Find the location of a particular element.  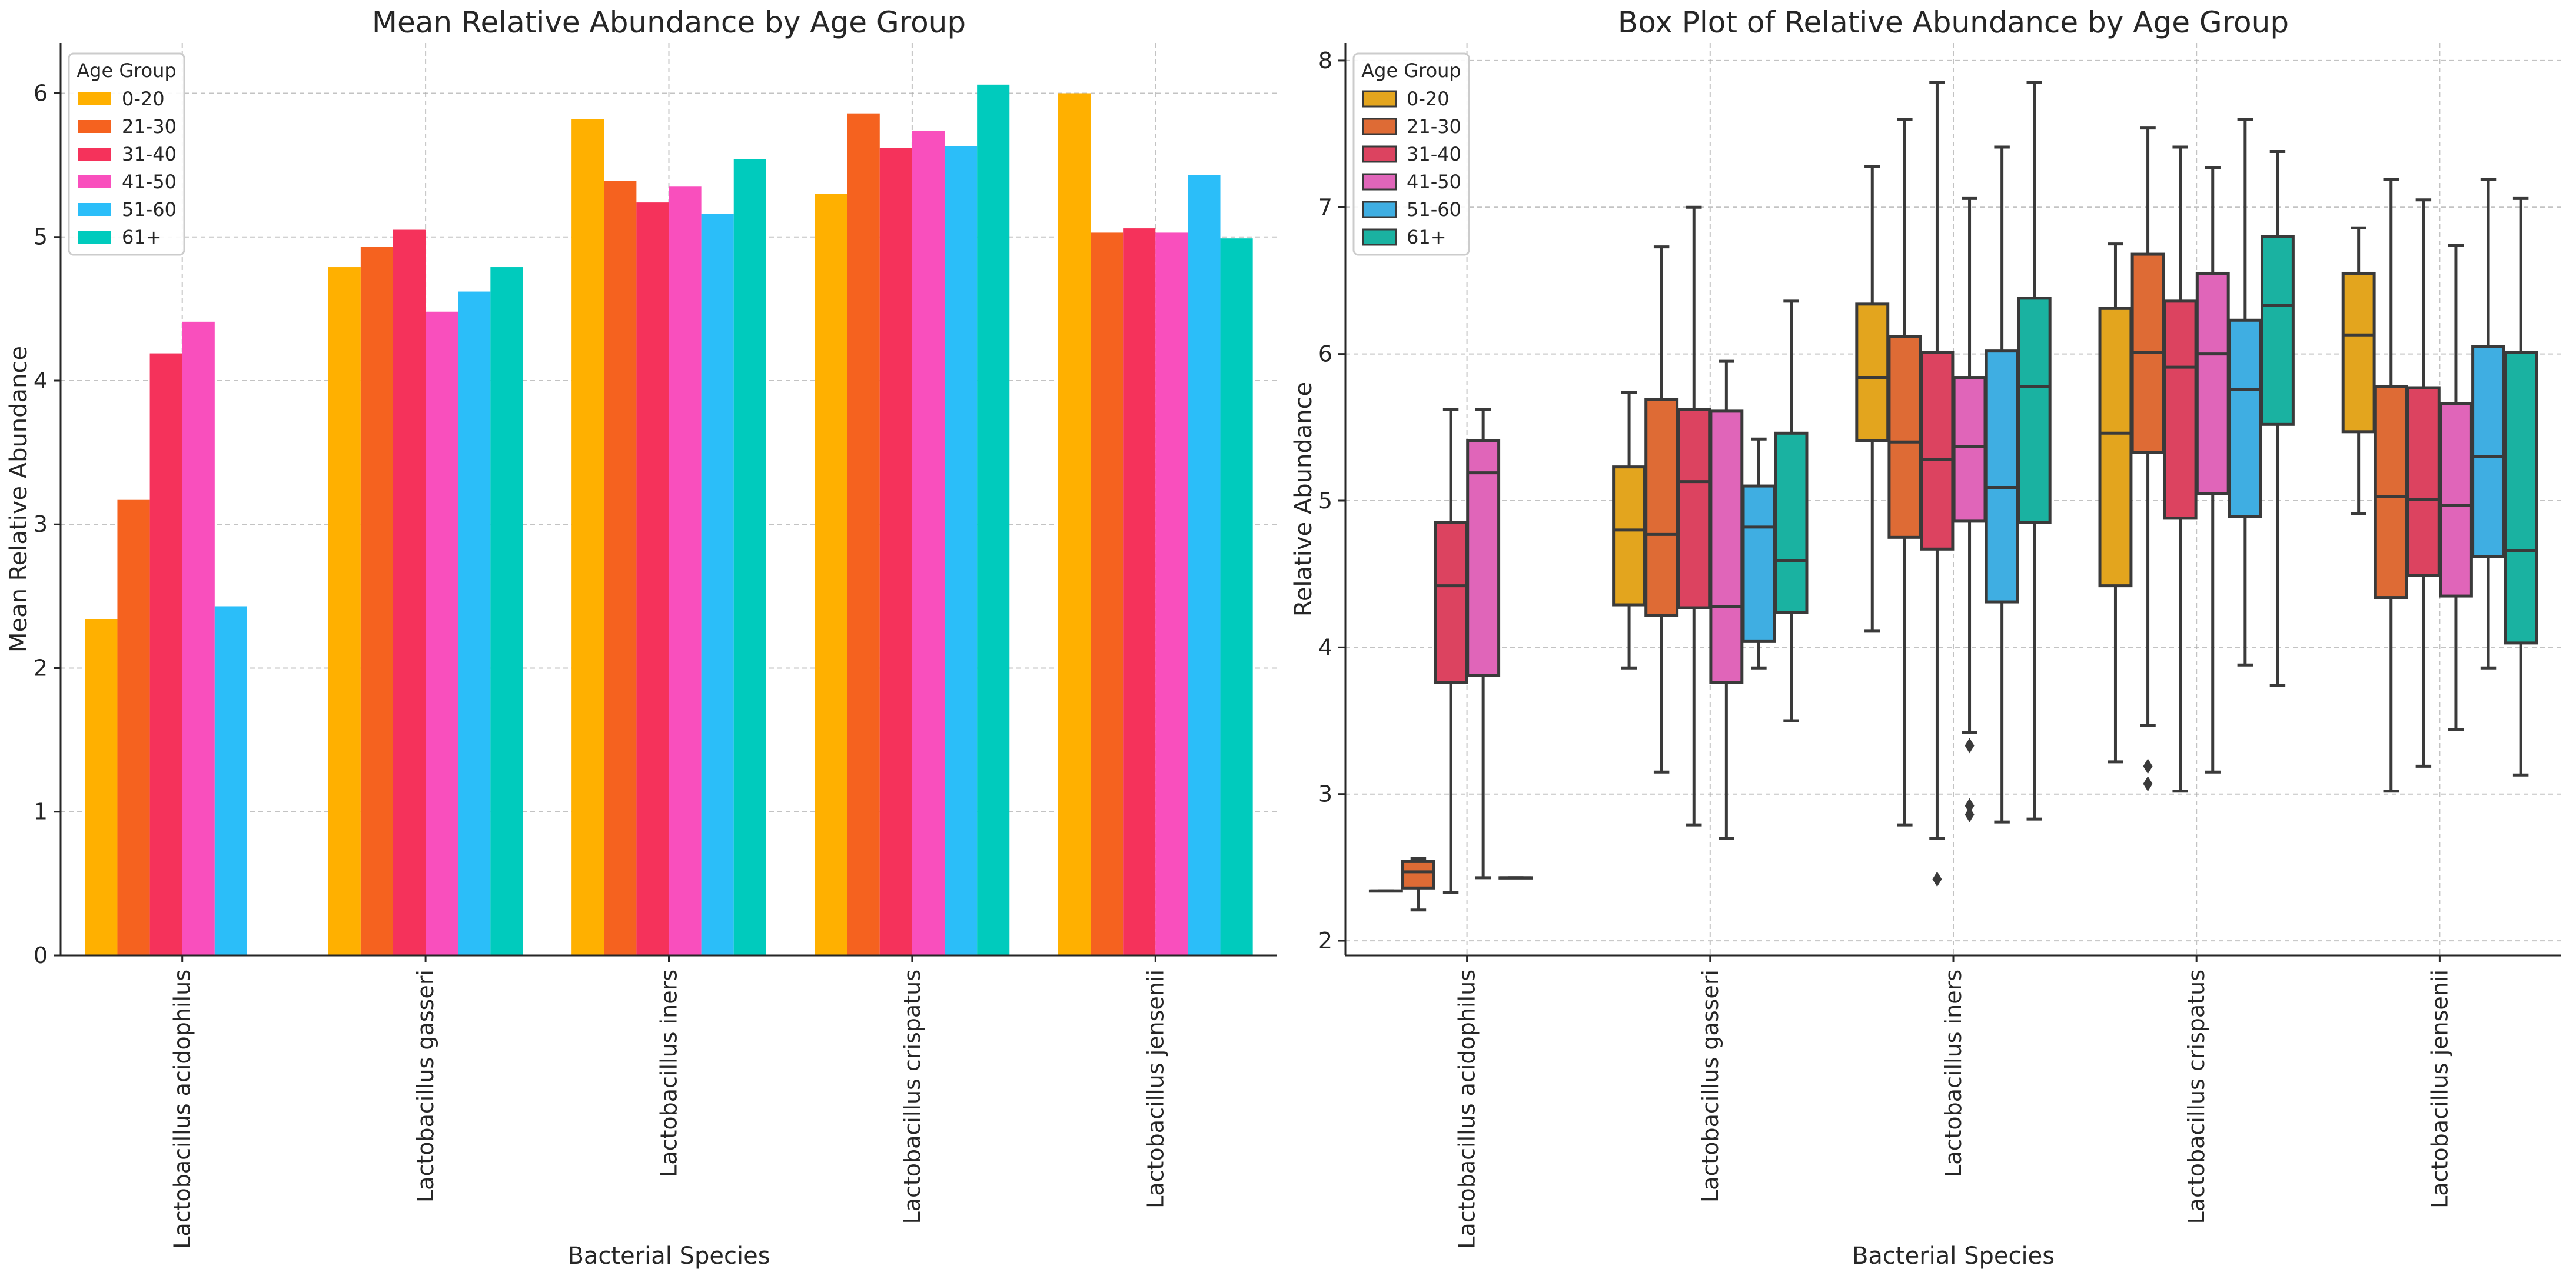

y-axis-label: Relative Abundance is located at coordinates (1303, 500).